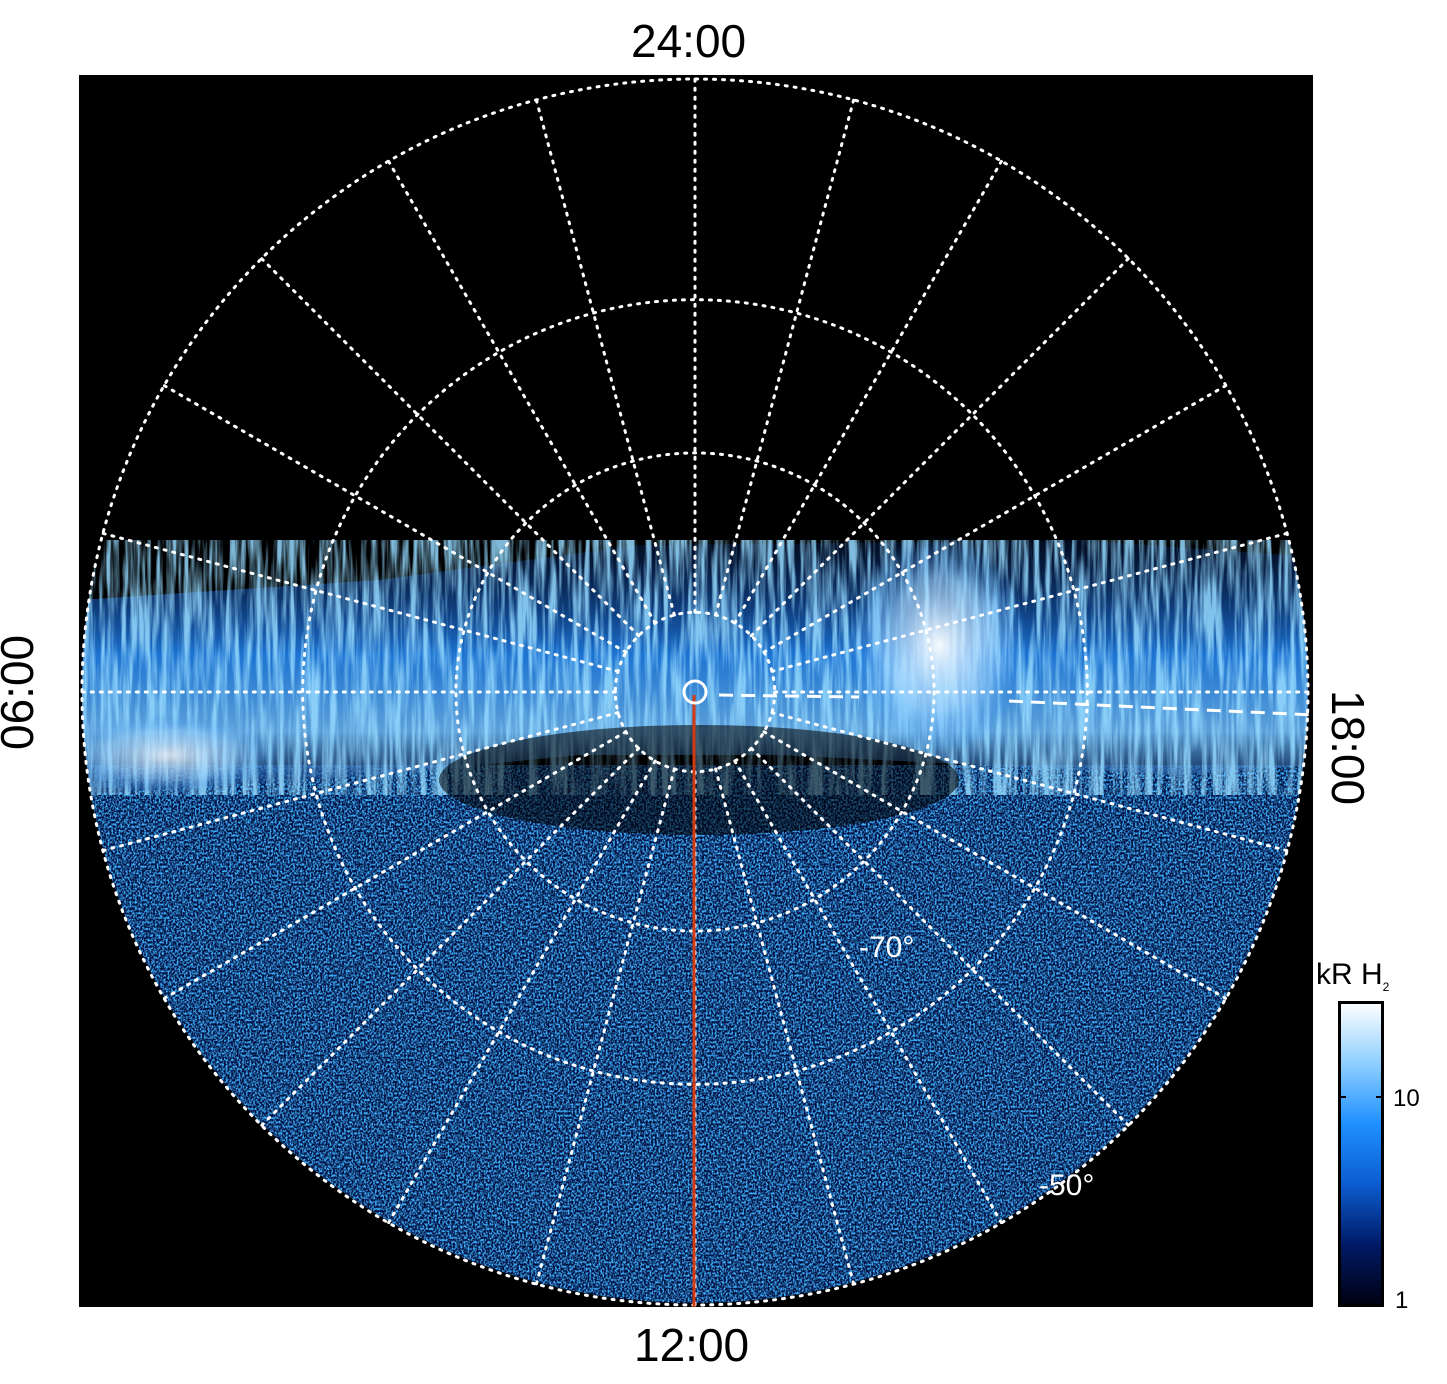 This screenshot has height=1384, width=1447. Describe the element at coordinates (1402, 1300) in the screenshot. I see `colorbar-tick-1: 1` at that location.